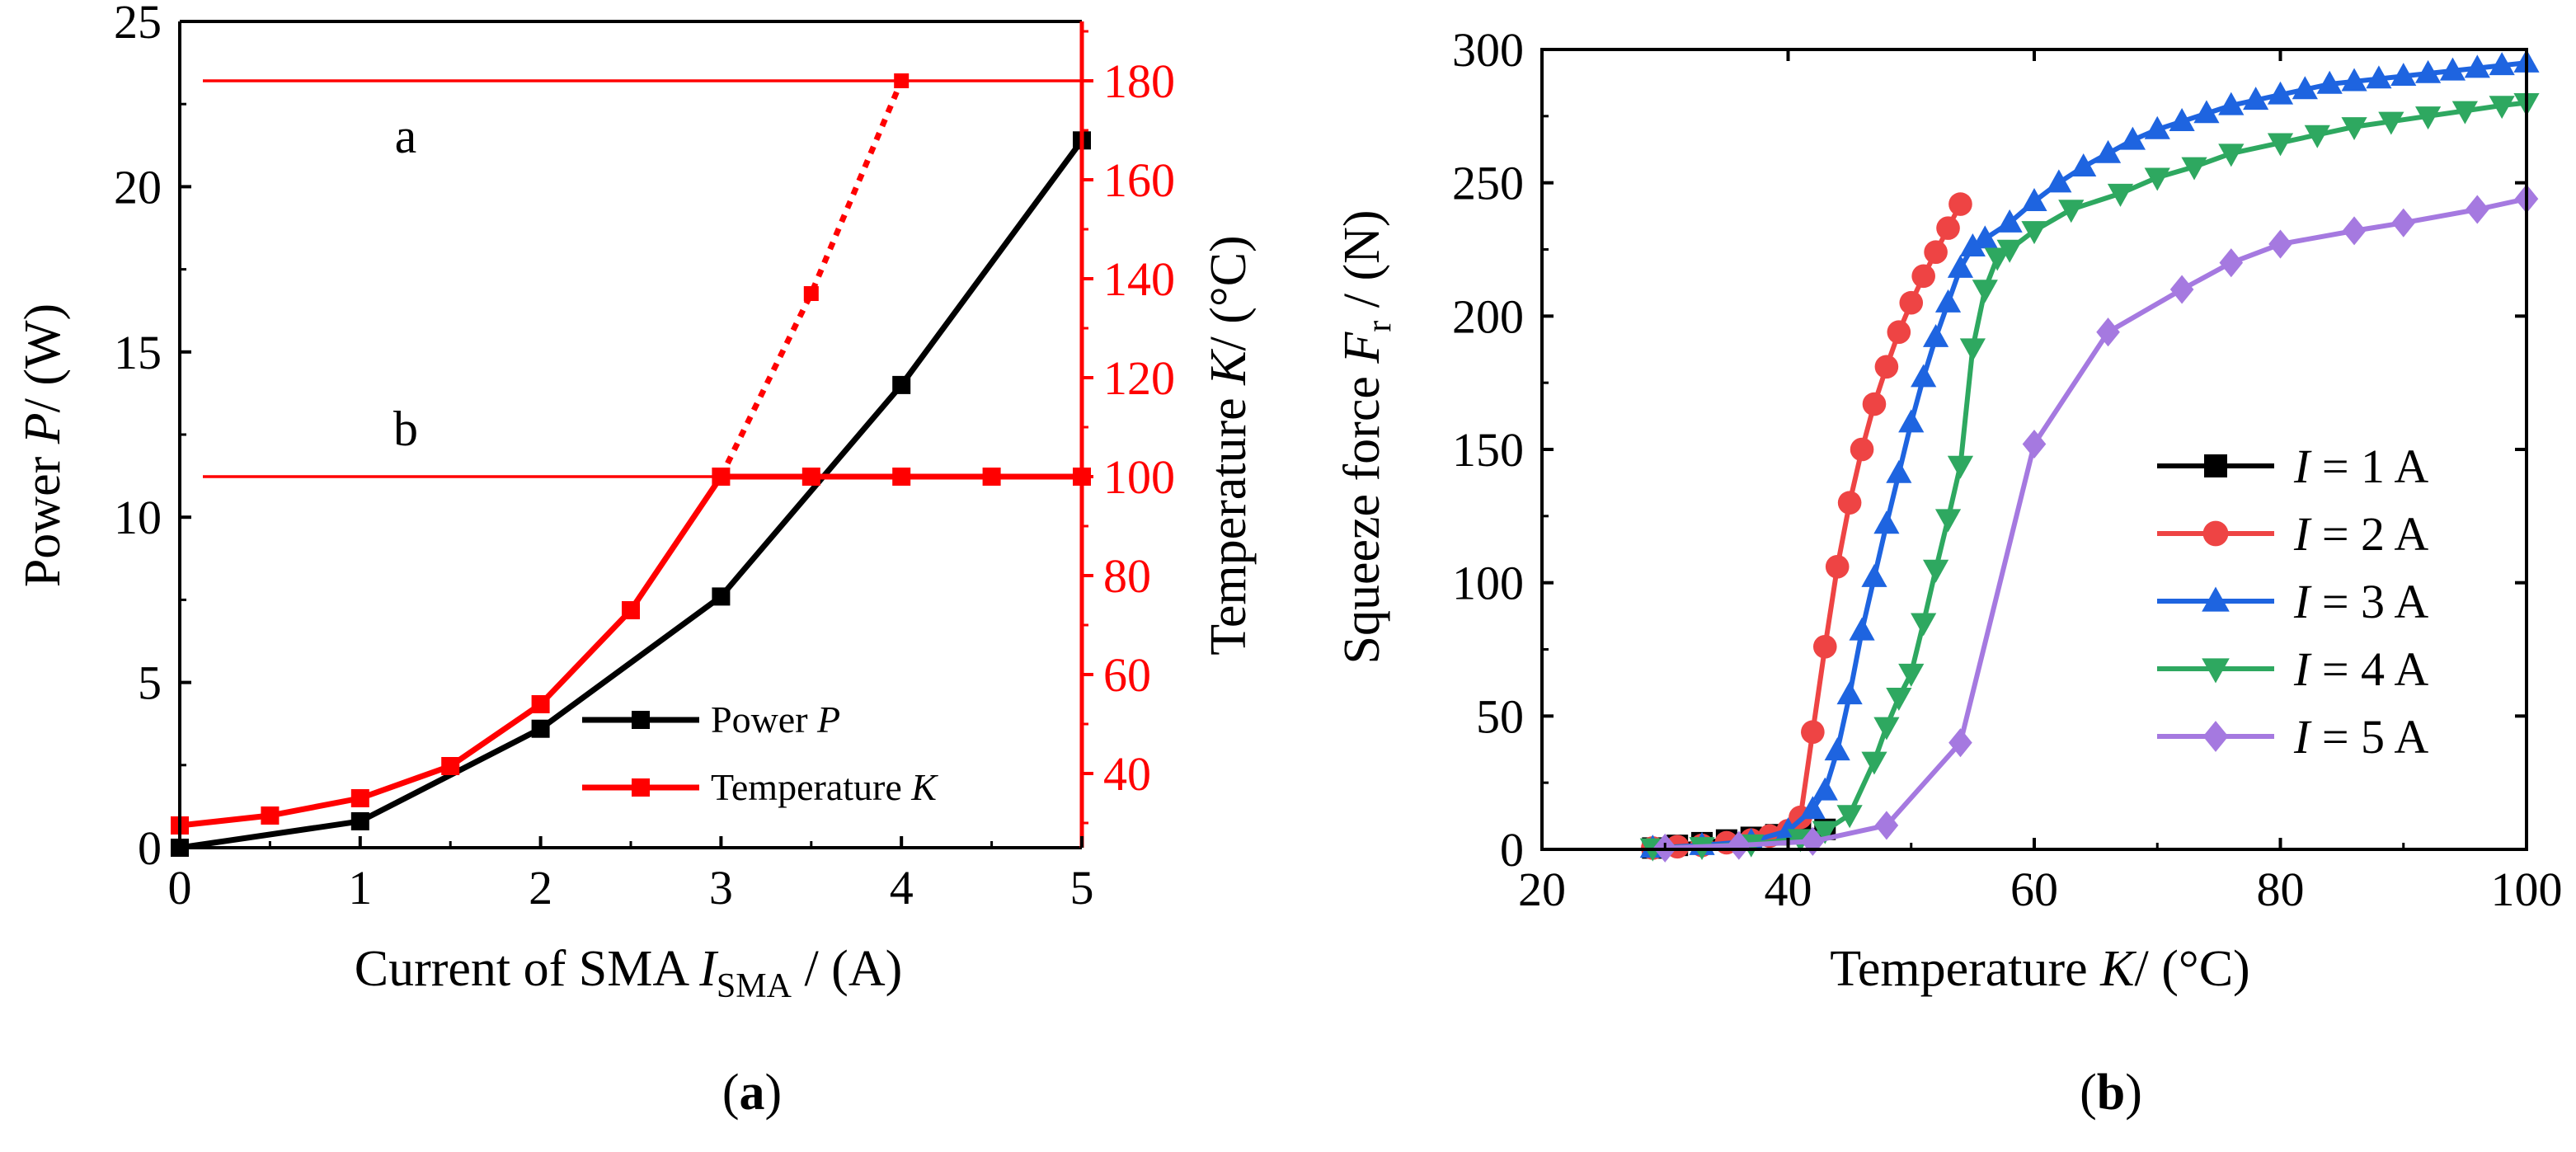  What do you see at coordinates (1127, 675) in the screenshot?
I see `y2-tick-label: 60` at bounding box center [1127, 675].